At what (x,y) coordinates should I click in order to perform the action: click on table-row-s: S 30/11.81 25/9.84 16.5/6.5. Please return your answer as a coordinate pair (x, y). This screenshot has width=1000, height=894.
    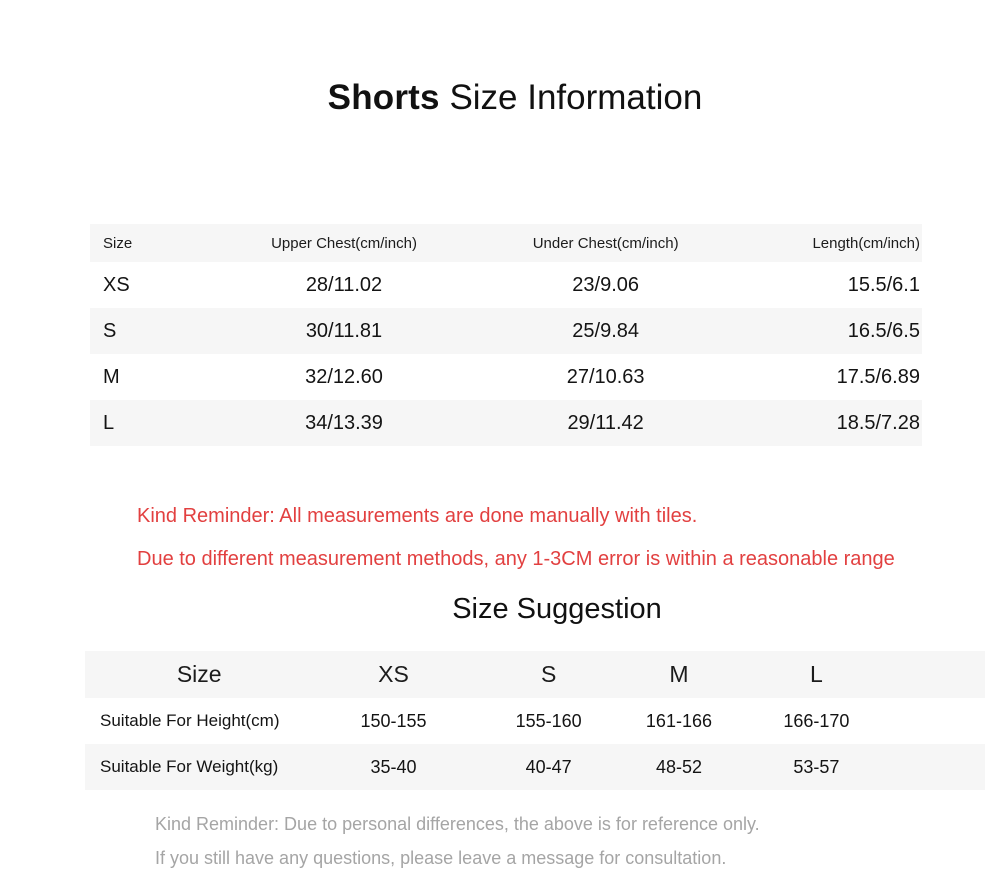
    Looking at the image, I should click on (506, 331).